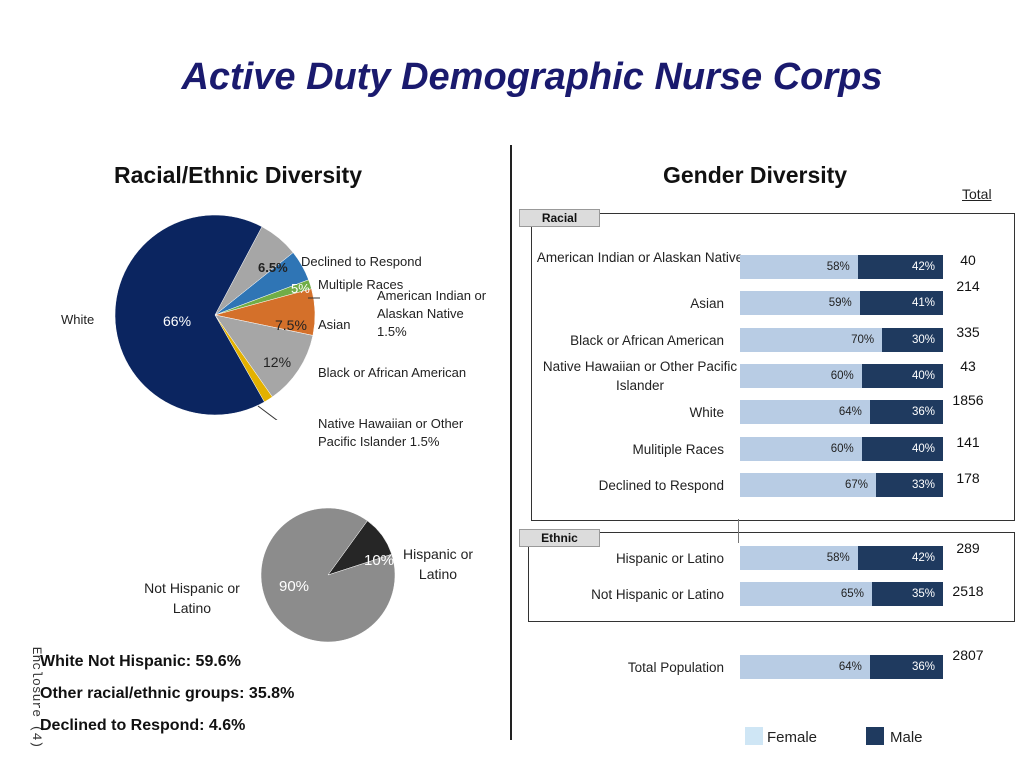 Image resolution: width=1024 pixels, height=768 pixels. What do you see at coordinates (657, 594) in the screenshot?
I see `row-label-not-hispanic-or-latino: Not Hispanic or Latino` at bounding box center [657, 594].